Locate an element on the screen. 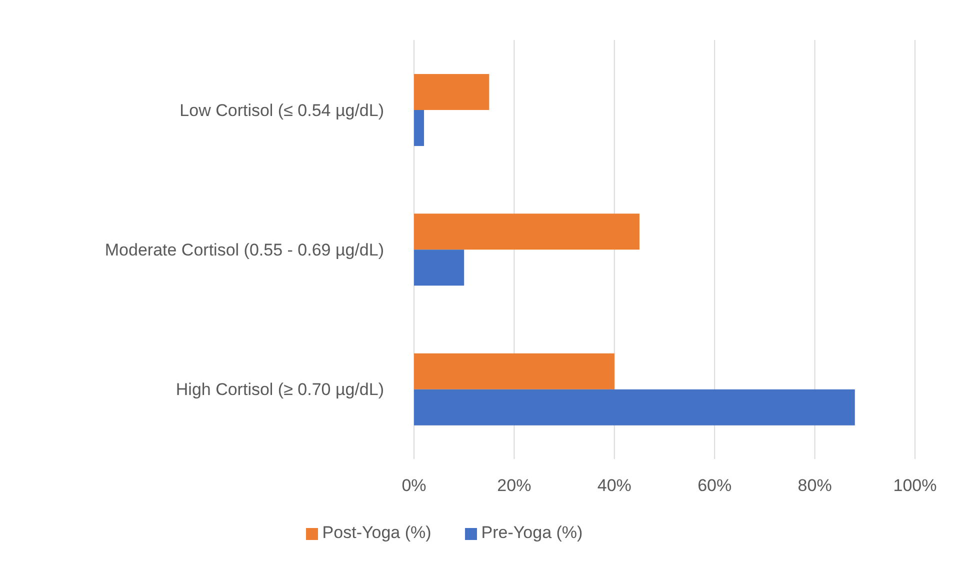 This screenshot has height=581, width=962. x-tick-label: 80% is located at coordinates (815, 486).